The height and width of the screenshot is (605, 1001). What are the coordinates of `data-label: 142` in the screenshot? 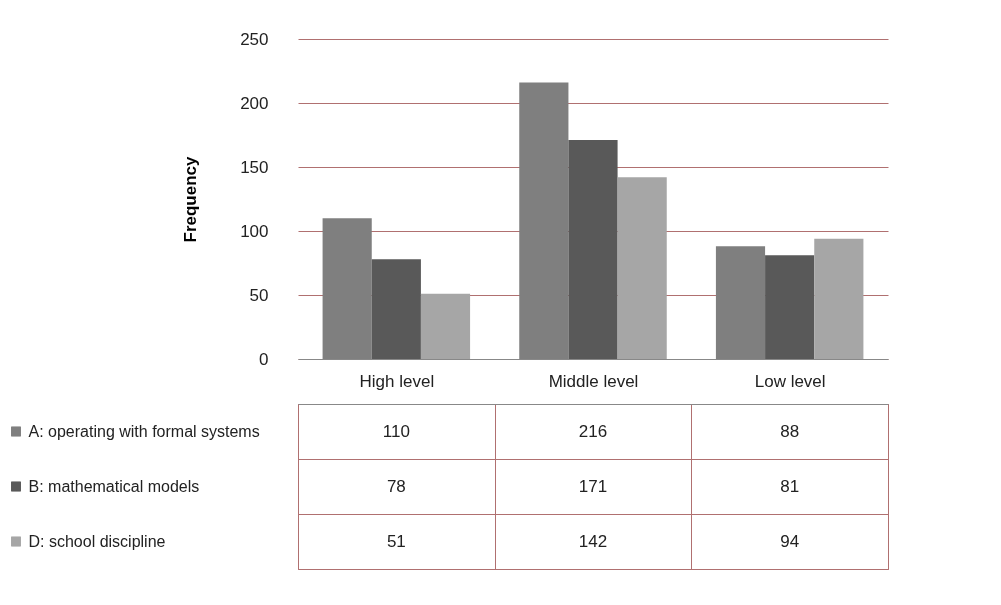 It's located at (593, 541).